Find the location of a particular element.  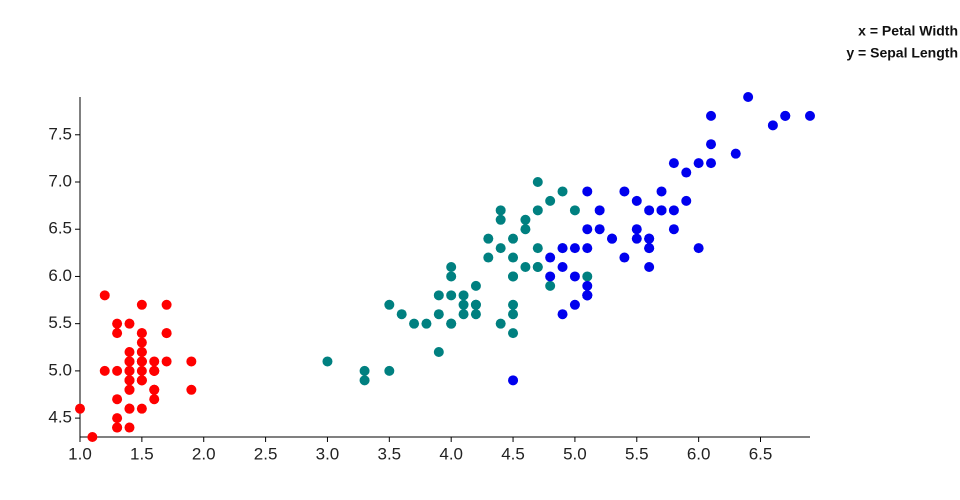

x-tick-label: 5.0 is located at coordinates (575, 453).